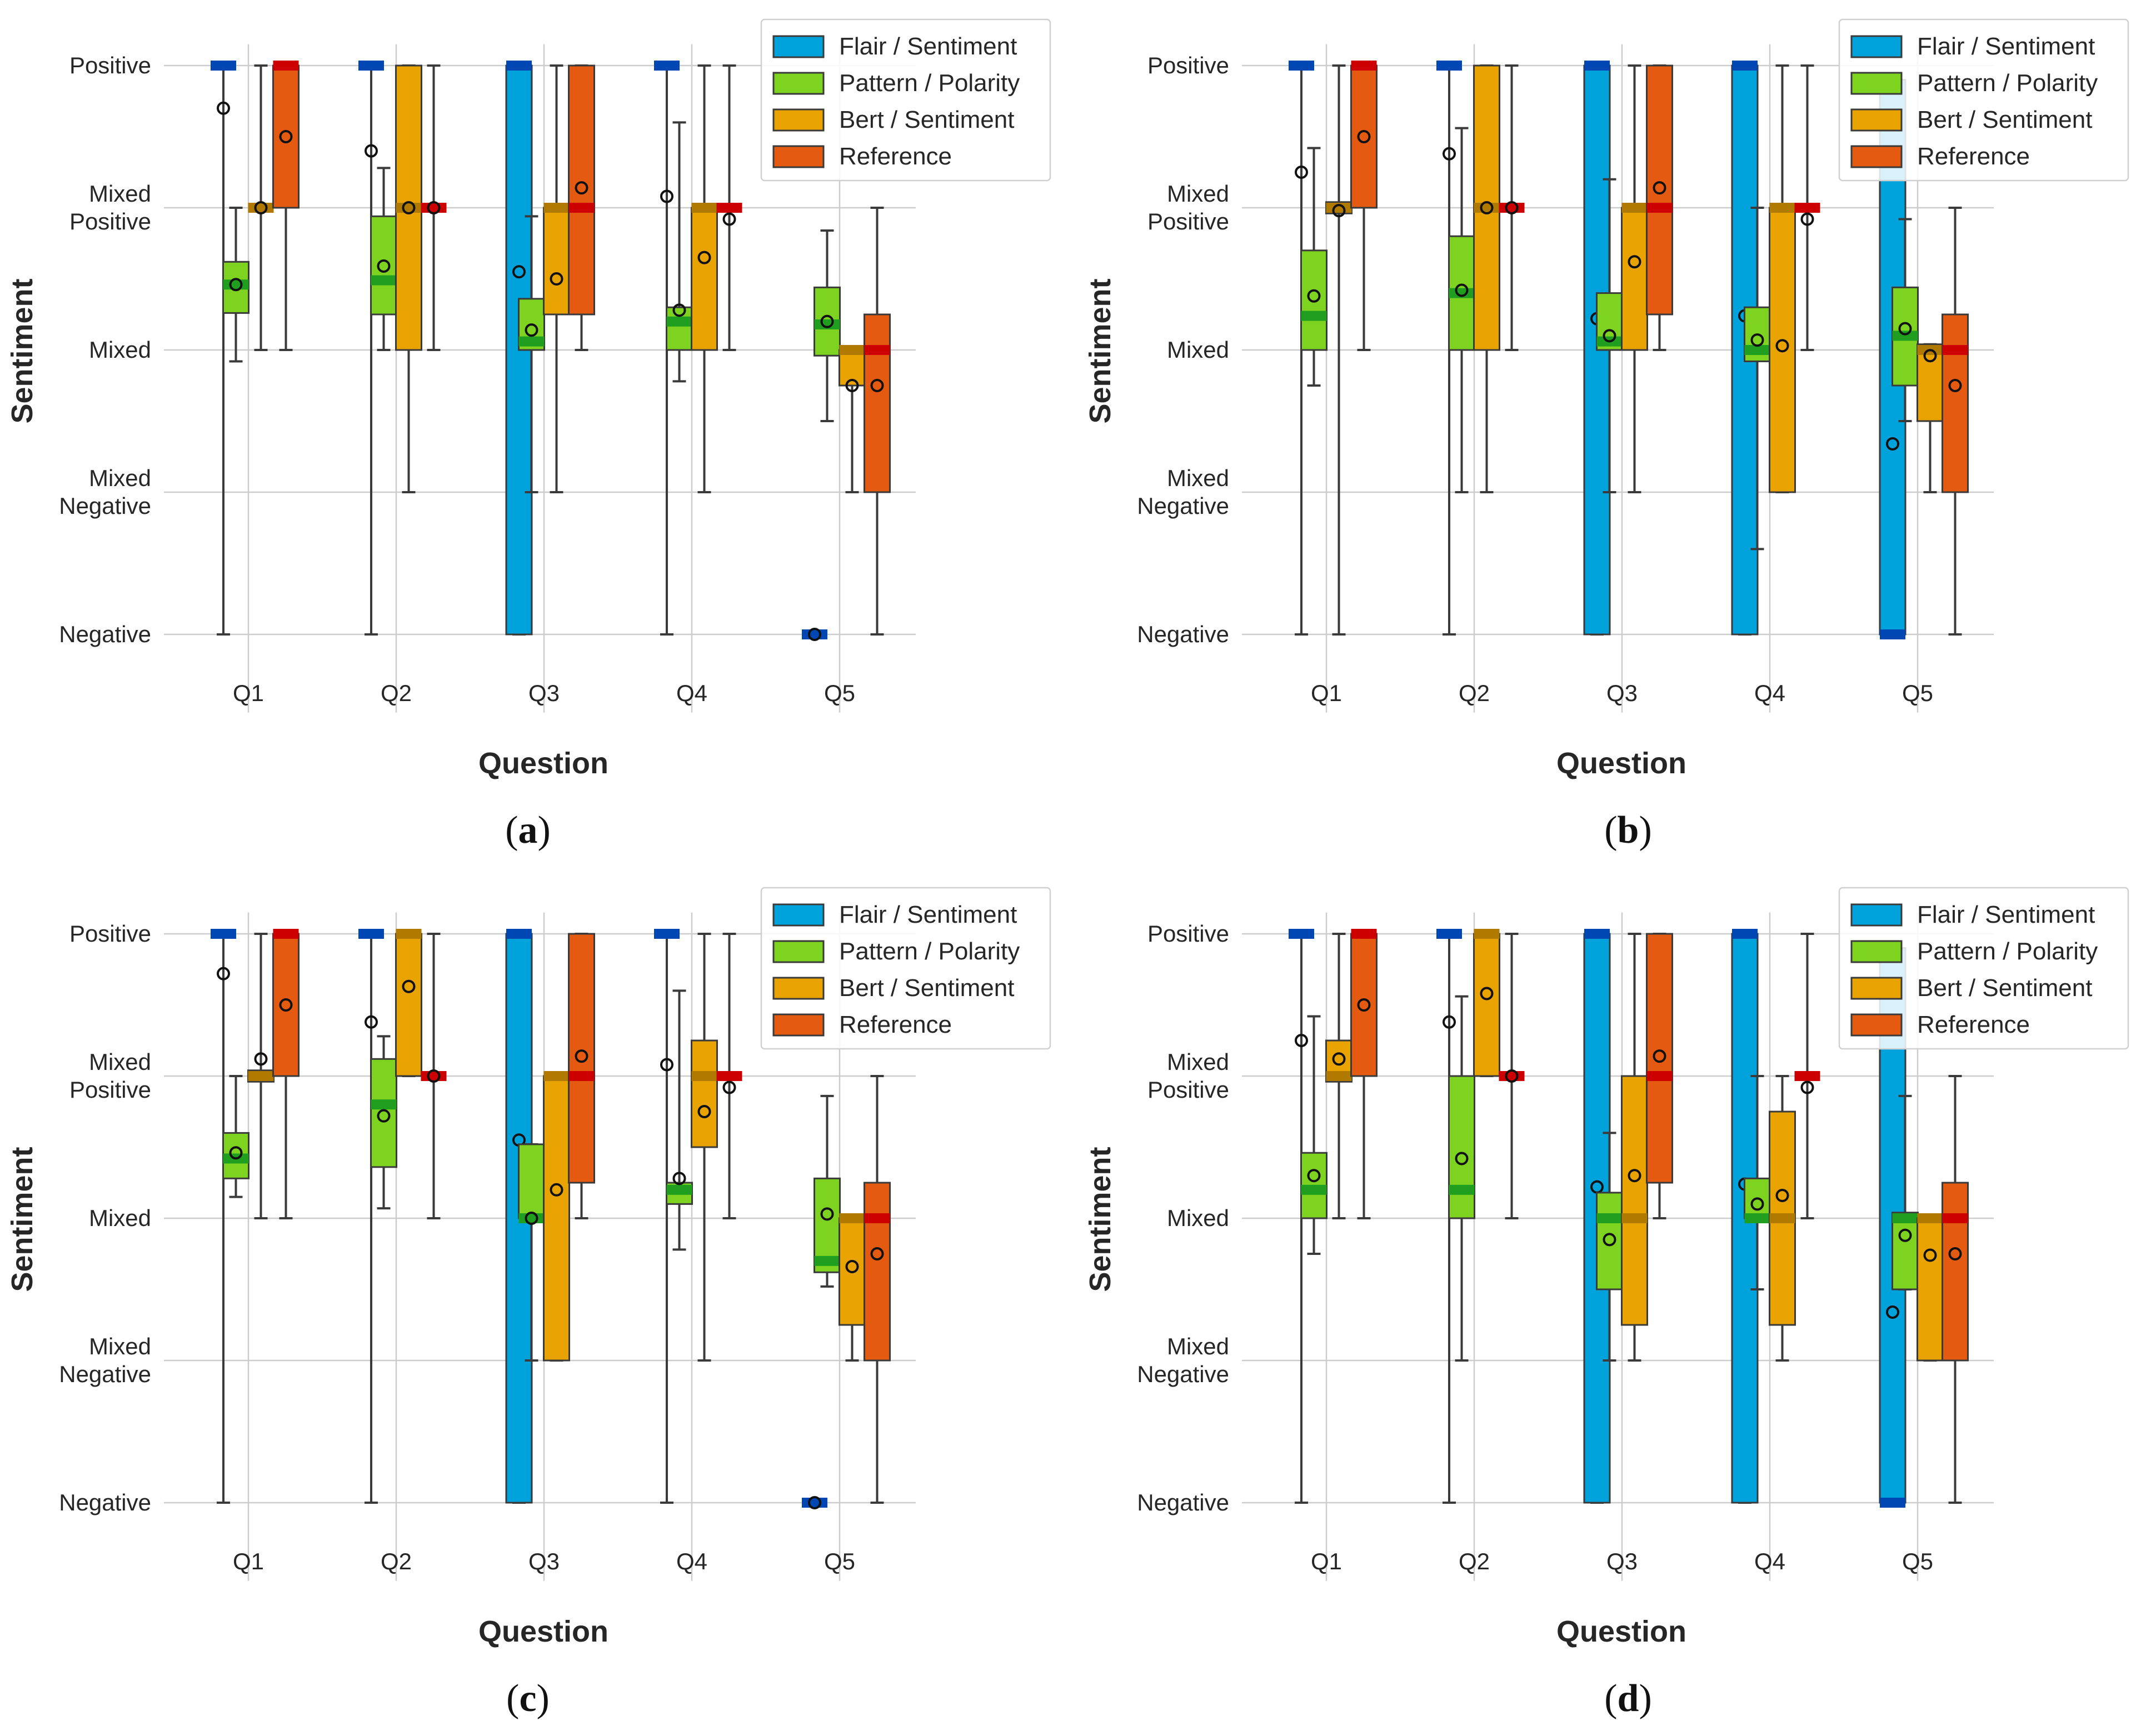 This screenshot has height=1736, width=2156. What do you see at coordinates (1622, 1561) in the screenshot?
I see `x-tick-label: Q3` at bounding box center [1622, 1561].